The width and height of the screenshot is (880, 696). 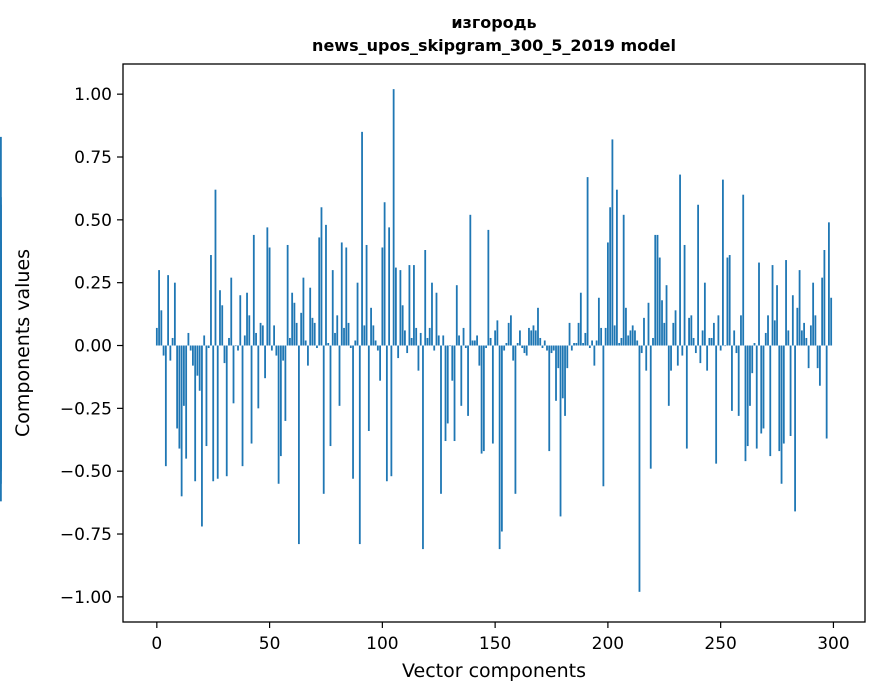 I want to click on x-tick-label: 0, so click(x=156, y=644).